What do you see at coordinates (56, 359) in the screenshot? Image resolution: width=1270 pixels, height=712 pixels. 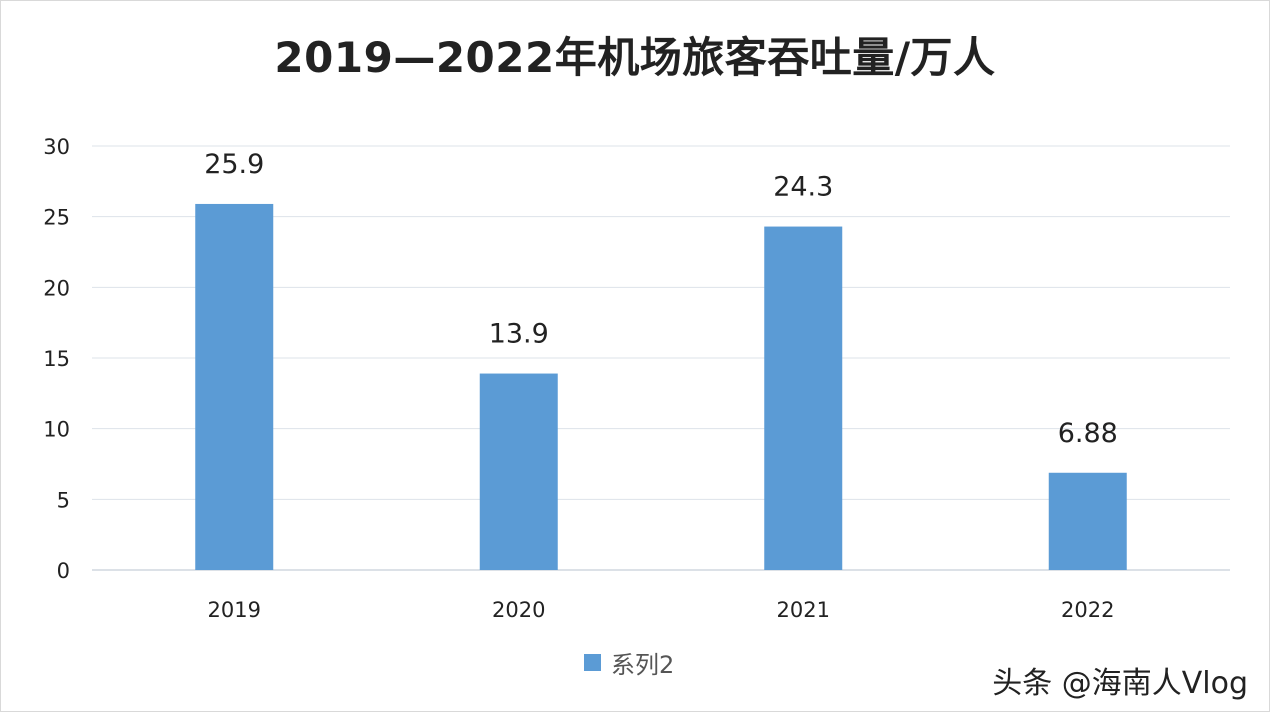 I see `y-tick-label: 15` at bounding box center [56, 359].